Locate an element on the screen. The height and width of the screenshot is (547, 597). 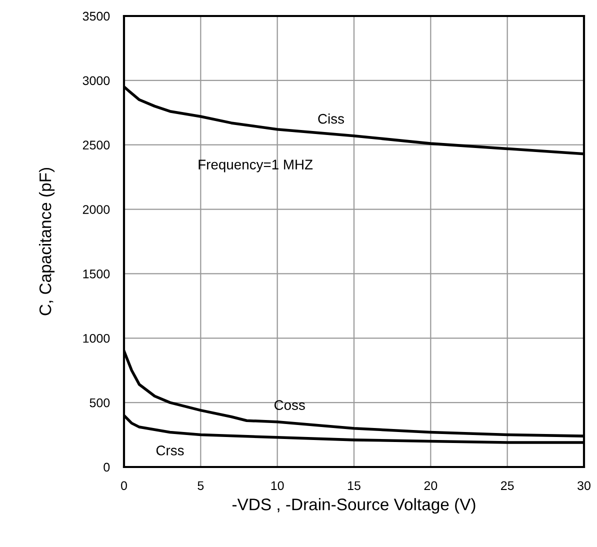
x-tick-label: 15 is located at coordinates (354, 485).